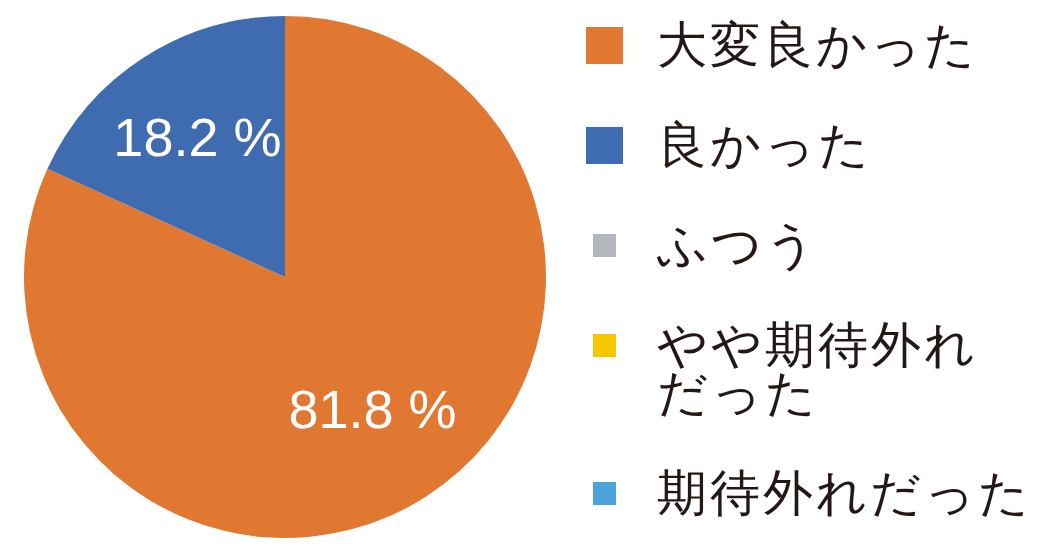 The width and height of the screenshot is (1050, 560). What do you see at coordinates (817, 45) in the screenshot?
I see `legend-label: 大変良かった` at bounding box center [817, 45].